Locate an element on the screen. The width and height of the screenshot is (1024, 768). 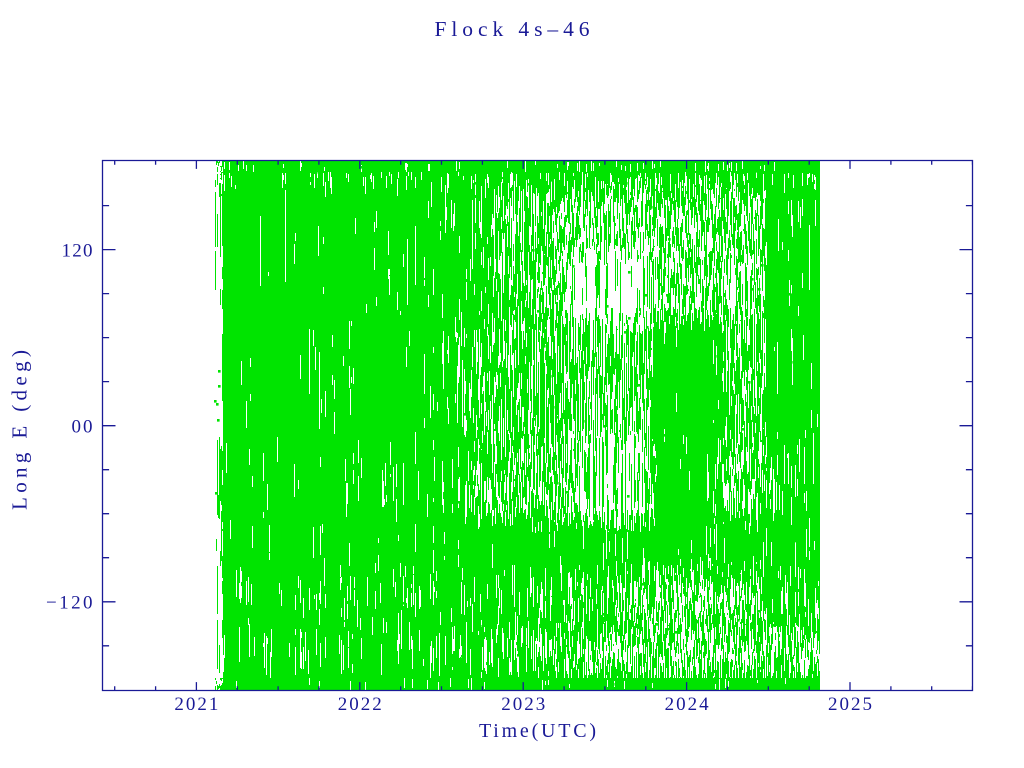
svg-text: 2024 is located at coordinates (687, 704).